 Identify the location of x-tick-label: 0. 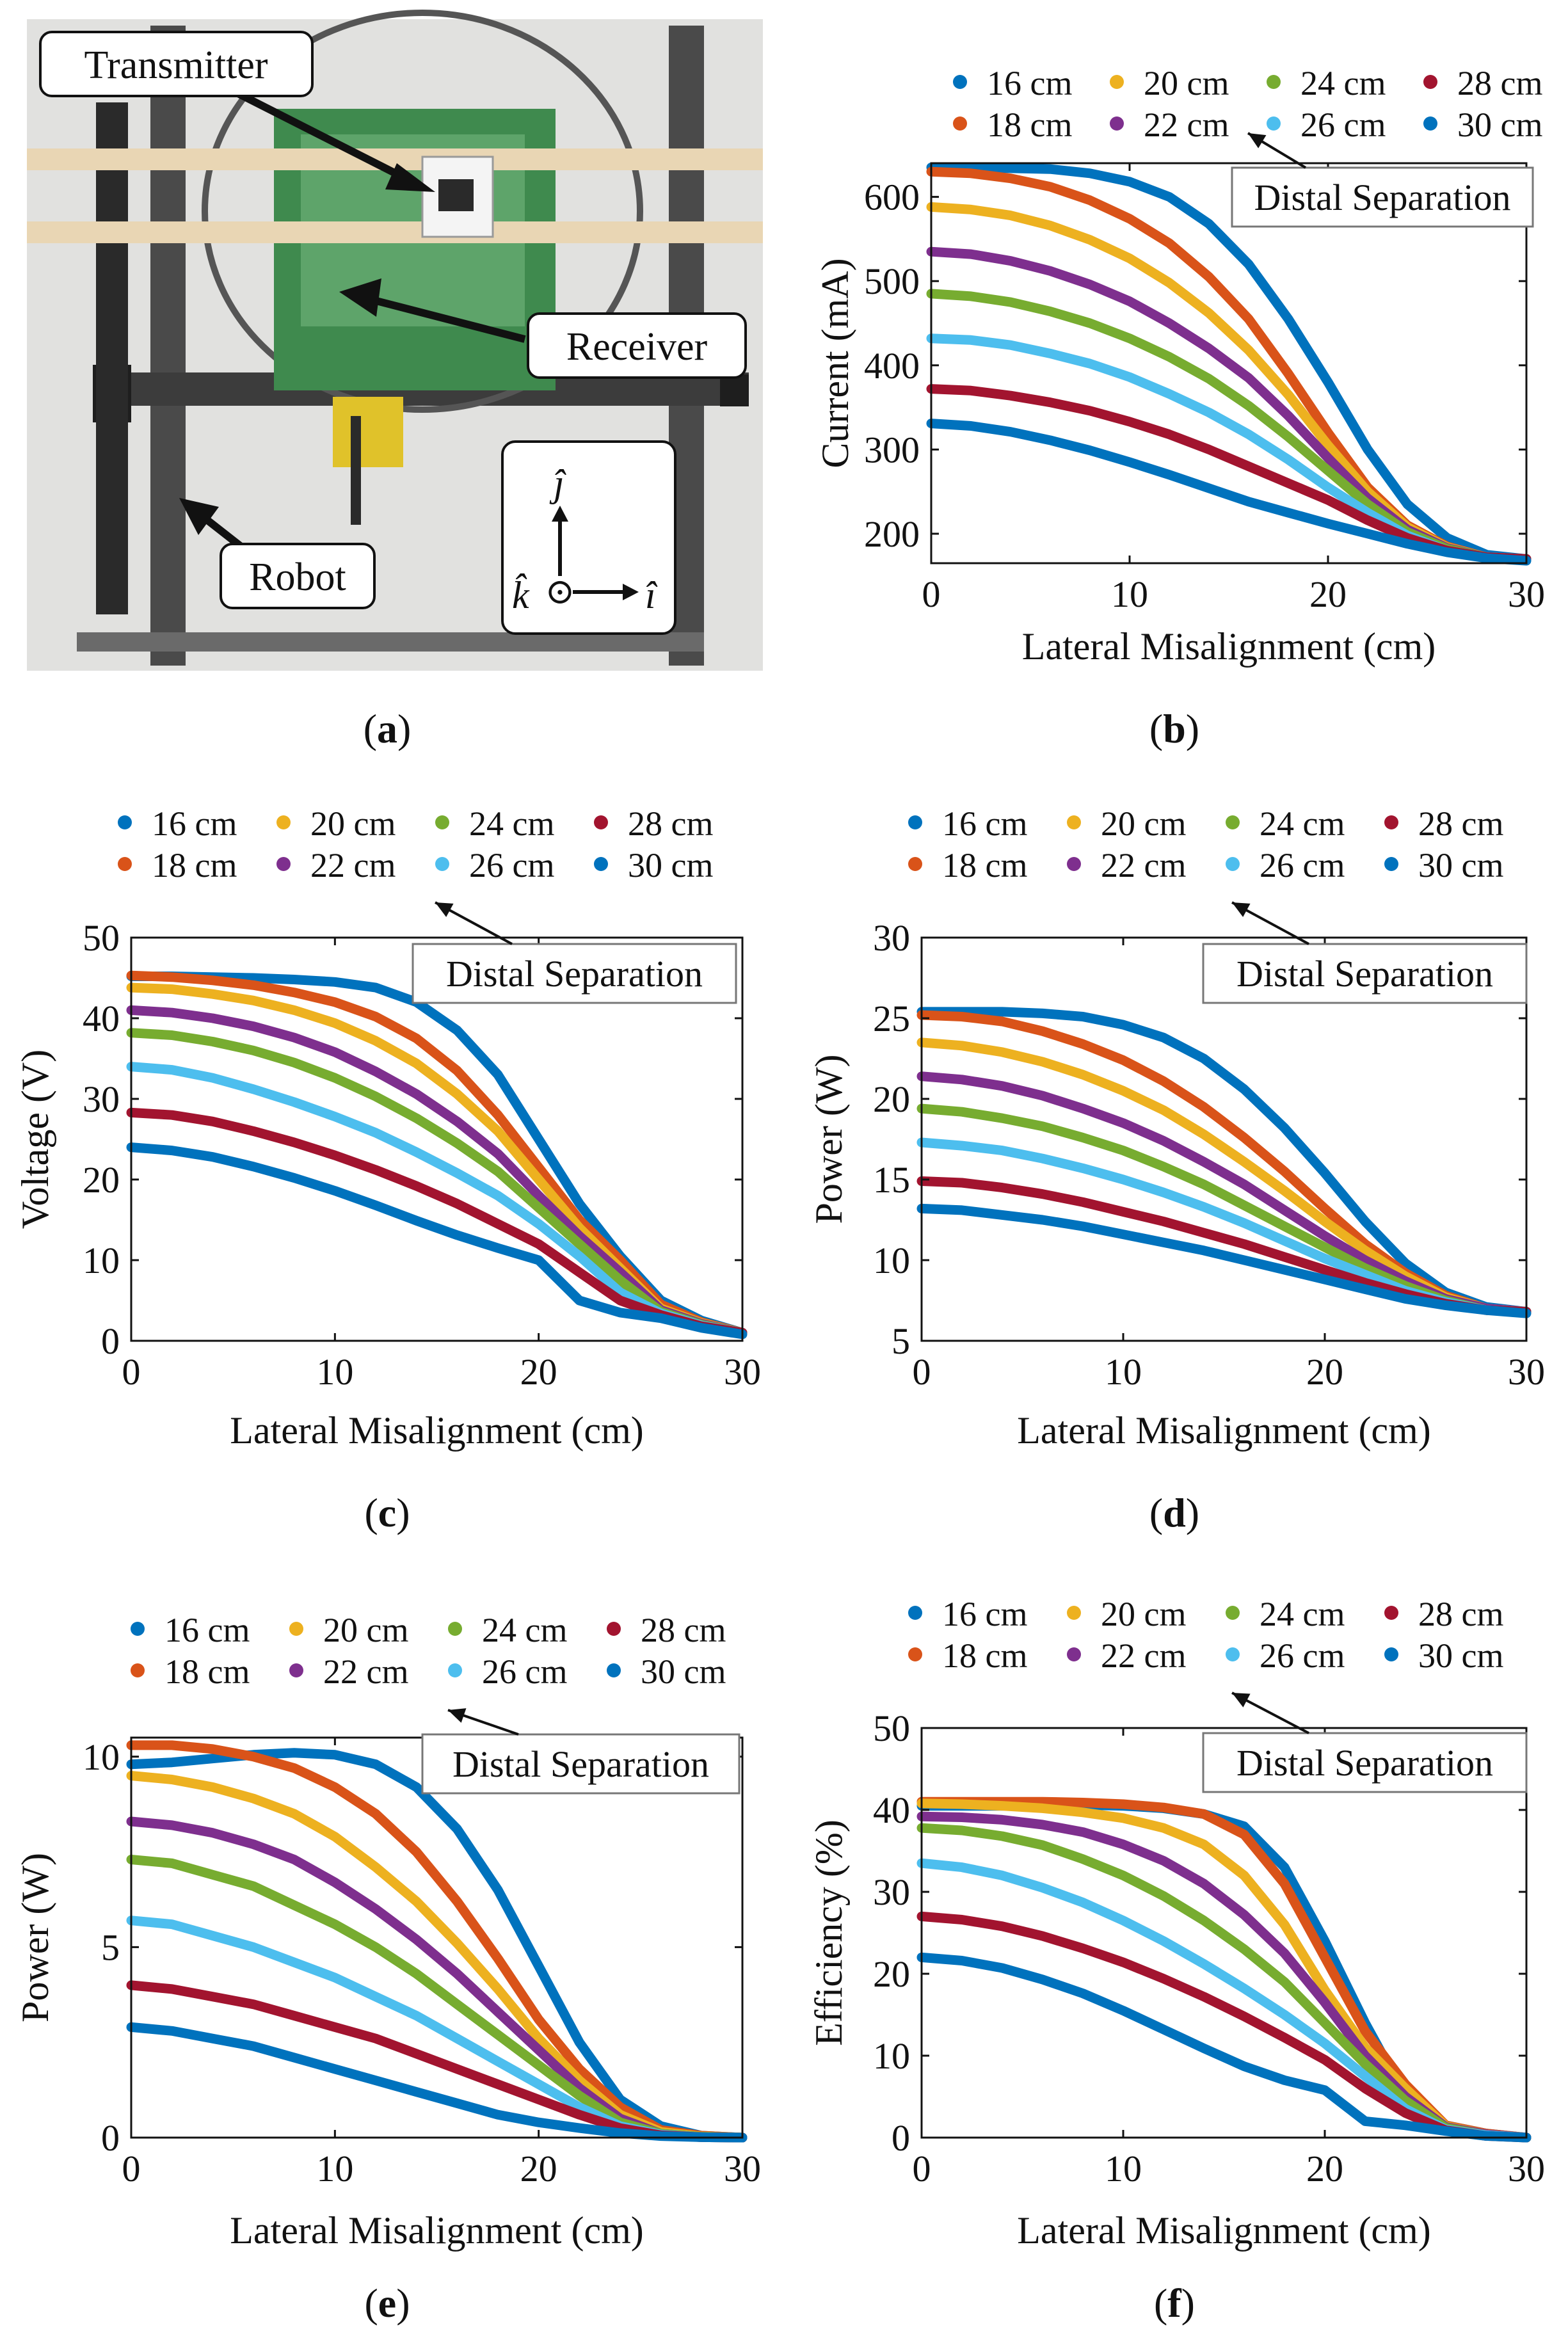
(922, 1372).